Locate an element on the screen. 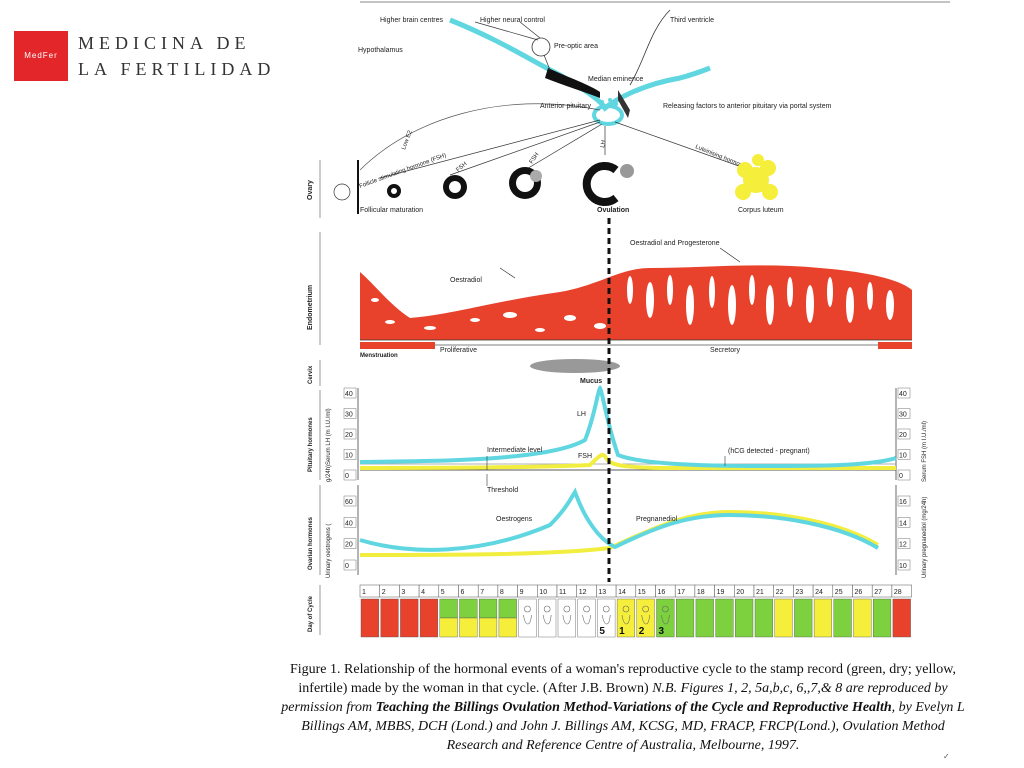 This screenshot has height=768, width=1024. ovarian-right-tick-label: 16 is located at coordinates (903, 502).